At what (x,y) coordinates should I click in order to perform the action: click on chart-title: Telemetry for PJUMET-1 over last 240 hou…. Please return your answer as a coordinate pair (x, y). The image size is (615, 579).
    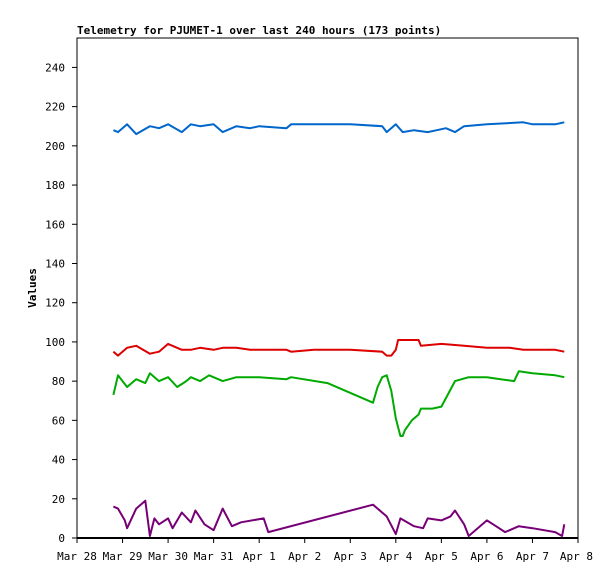
    Looking at the image, I should click on (259, 30).